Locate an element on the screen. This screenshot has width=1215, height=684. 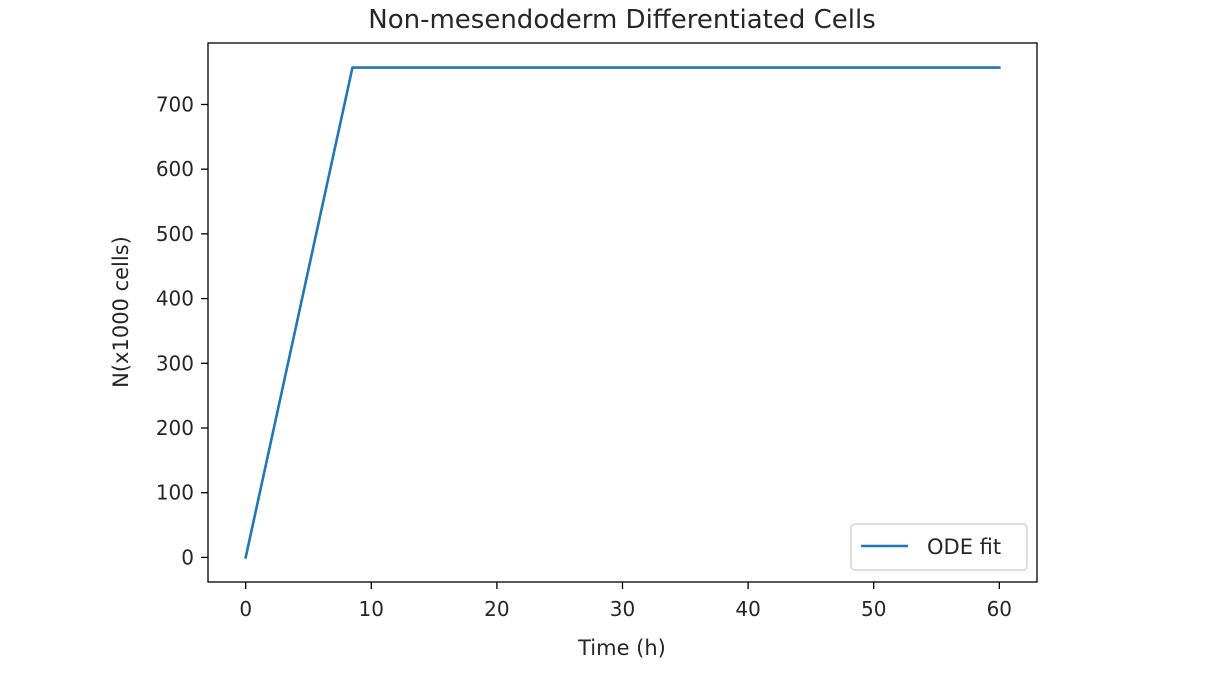
y-tick-label: 700 is located at coordinates (175, 104).